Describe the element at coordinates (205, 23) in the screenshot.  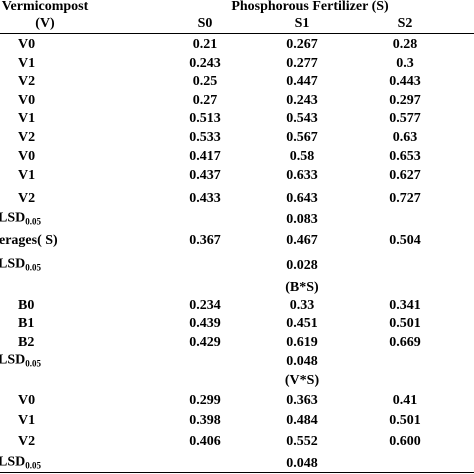
I see `column-header: S0` at that location.